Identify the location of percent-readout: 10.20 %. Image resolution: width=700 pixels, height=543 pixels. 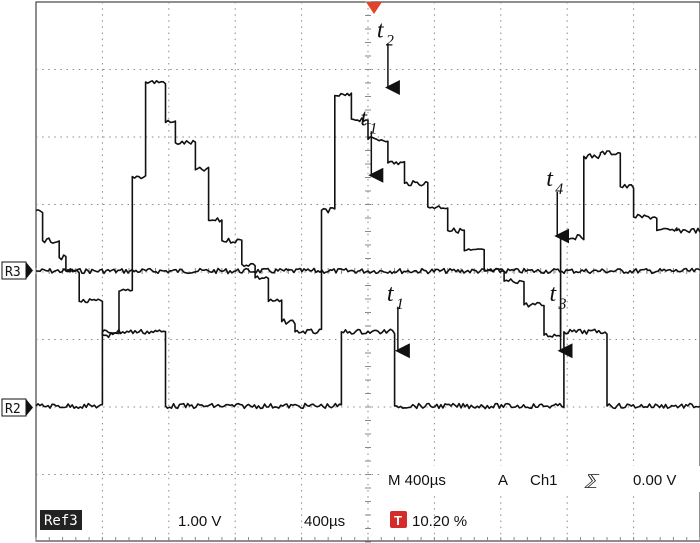
(439, 521).